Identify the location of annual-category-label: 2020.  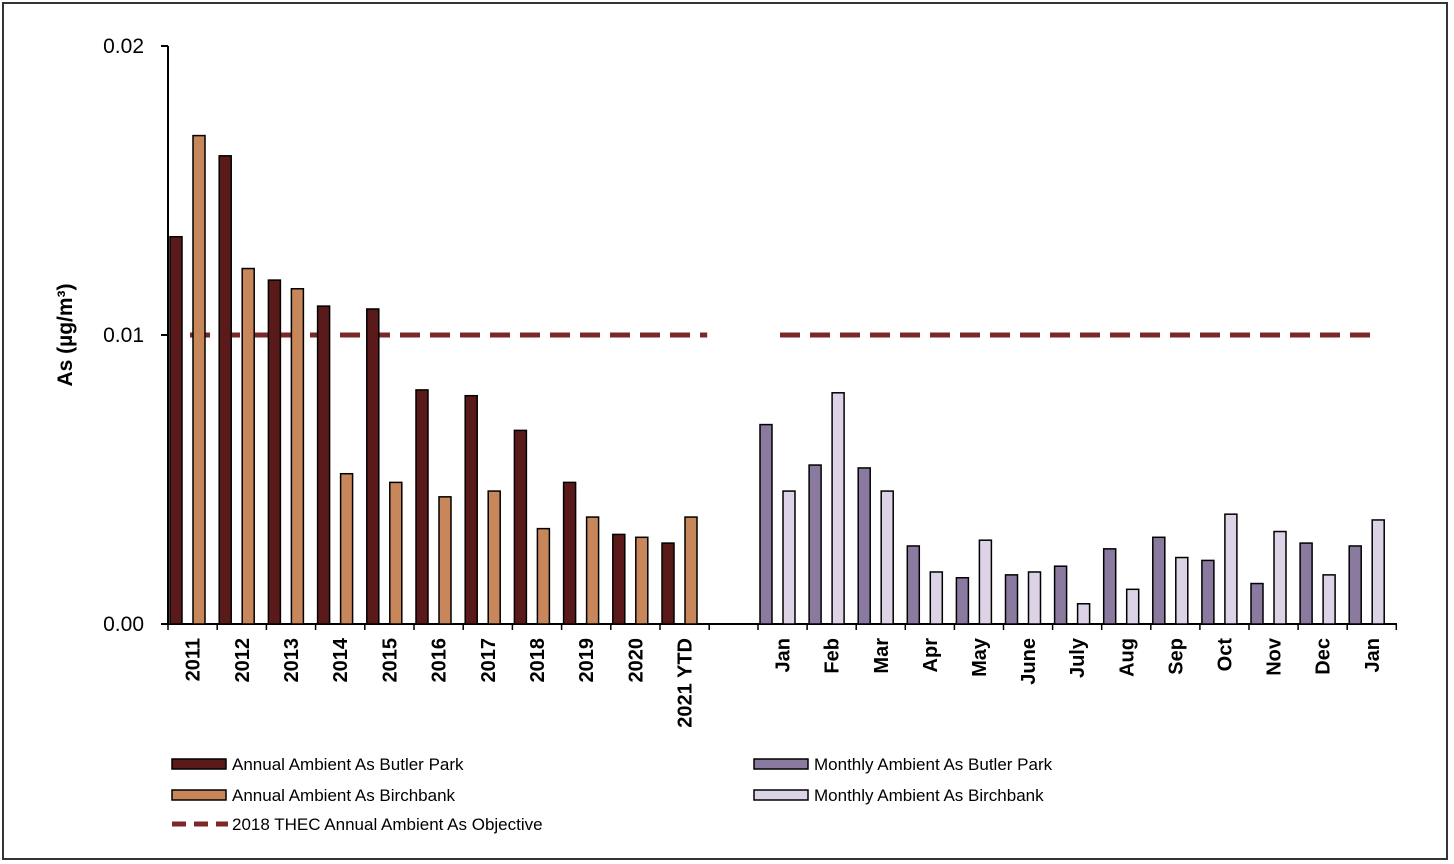
(636, 660).